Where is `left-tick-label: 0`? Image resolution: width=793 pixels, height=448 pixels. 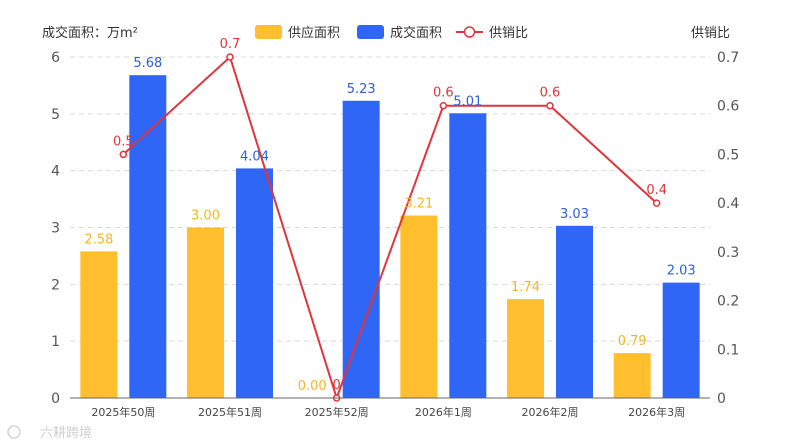 left-tick-label: 0 is located at coordinates (55, 399).